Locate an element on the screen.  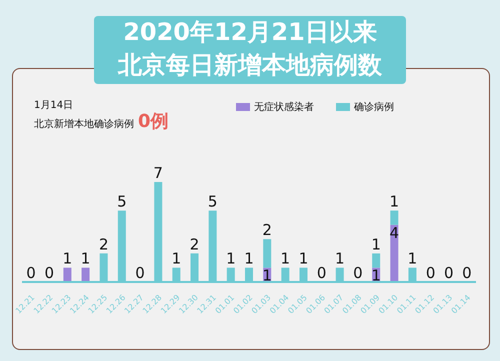
legend-label: 确诊病例 is located at coordinates (373, 107).